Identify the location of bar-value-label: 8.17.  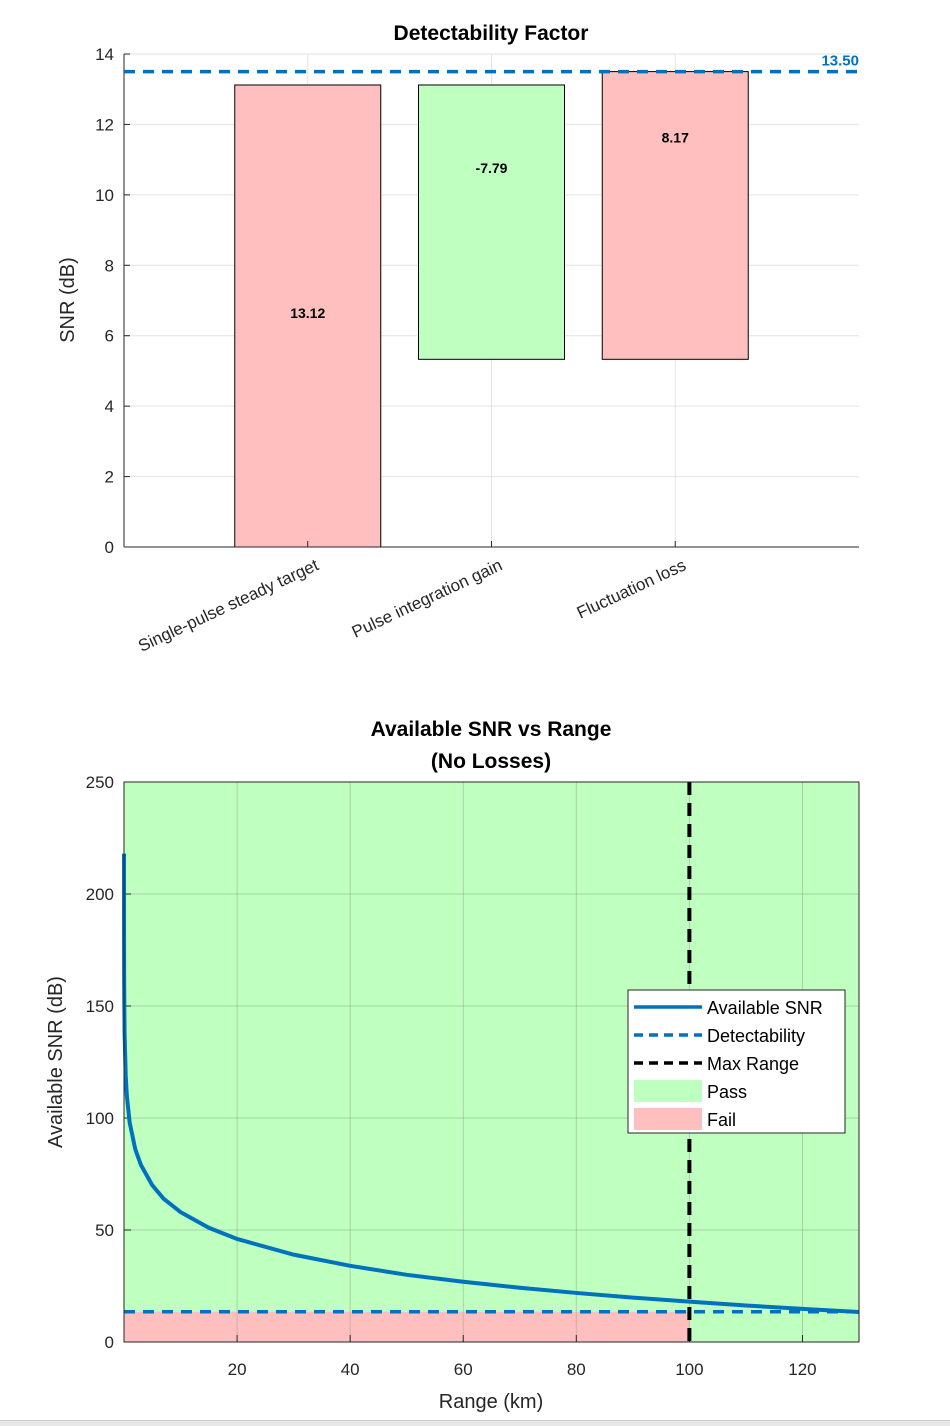
(675, 137).